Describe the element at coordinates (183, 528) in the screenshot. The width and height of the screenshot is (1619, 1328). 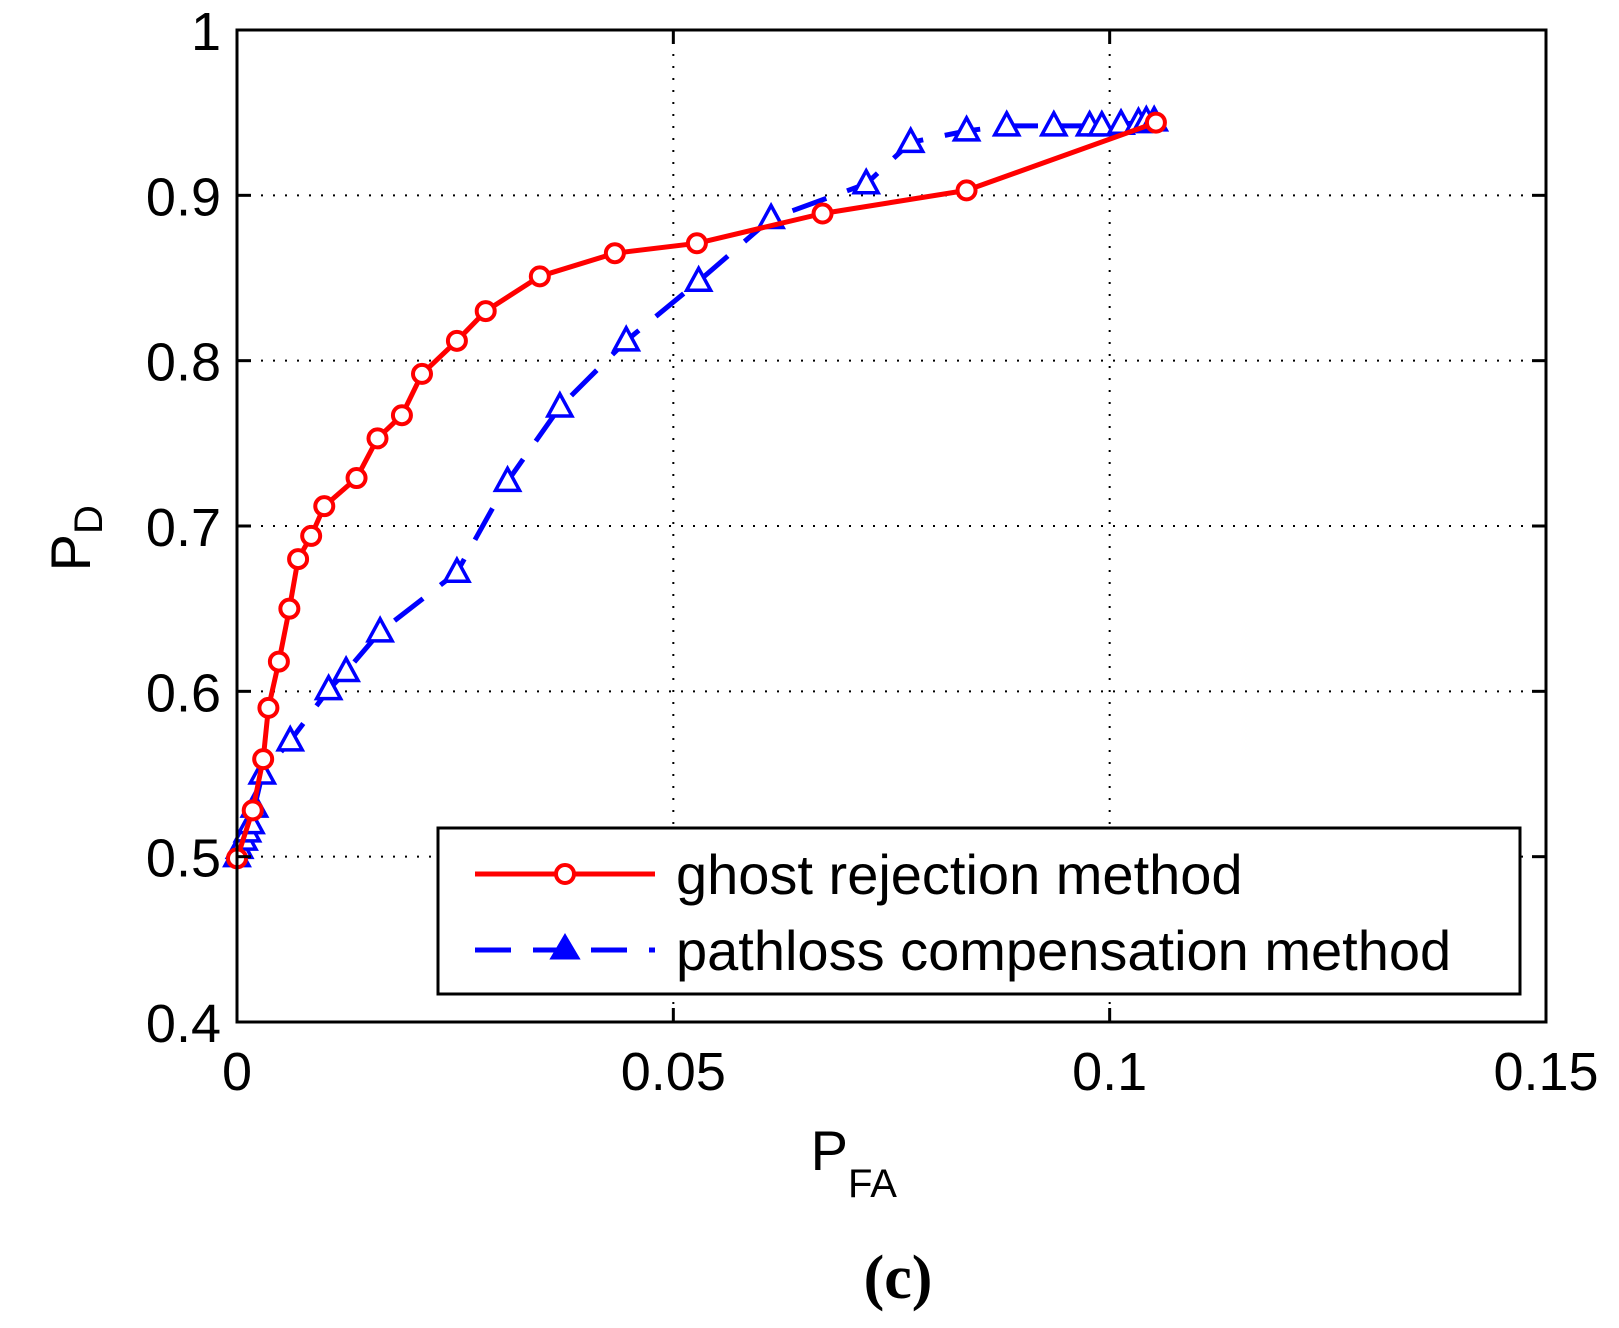
I see `y-tick-label: 0.7` at that location.